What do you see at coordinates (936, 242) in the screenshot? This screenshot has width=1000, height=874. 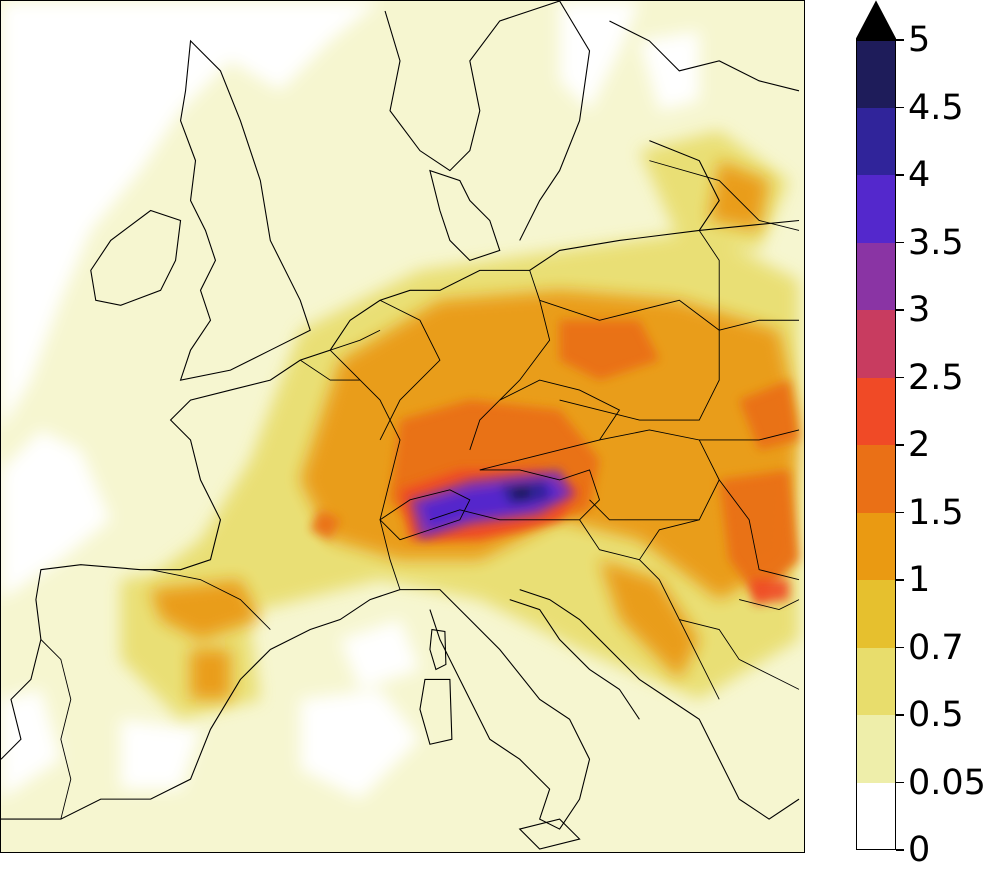 I see `colorbar-tick-label: 3.5` at bounding box center [936, 242].